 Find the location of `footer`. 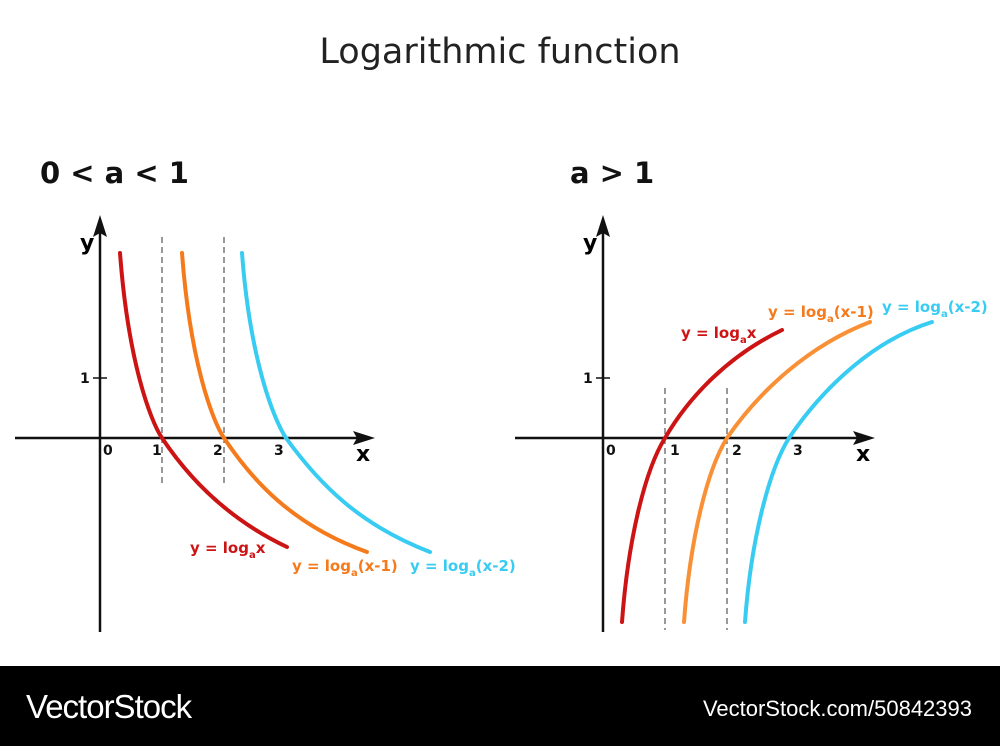

footer is located at coordinates (500, 706).